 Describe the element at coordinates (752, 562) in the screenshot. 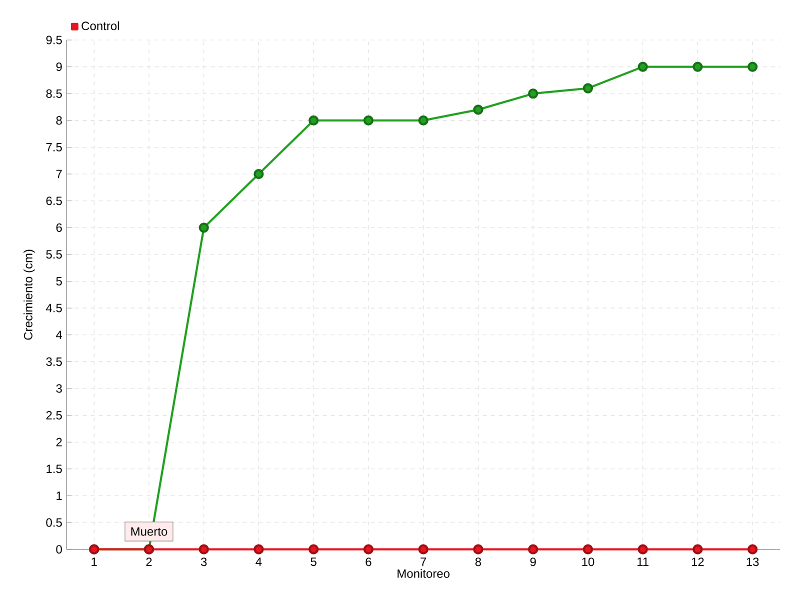

I see `x-tick-label: 13` at that location.